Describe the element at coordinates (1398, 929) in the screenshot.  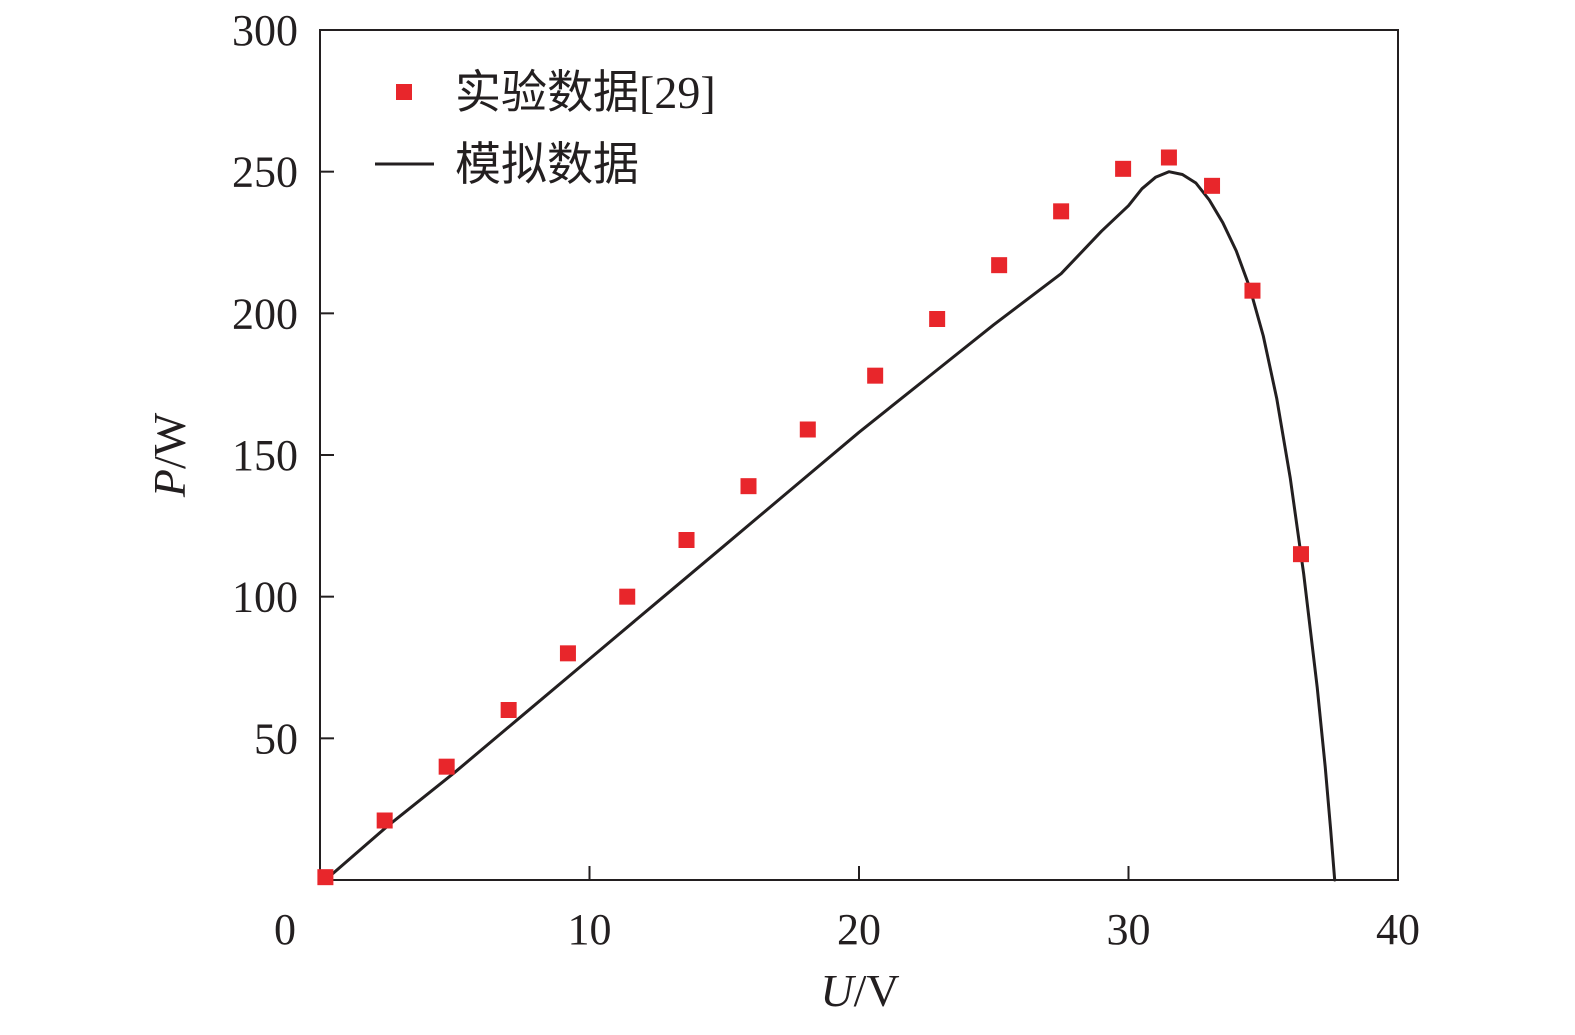
I see `x-tick-label-4: 40` at that location.